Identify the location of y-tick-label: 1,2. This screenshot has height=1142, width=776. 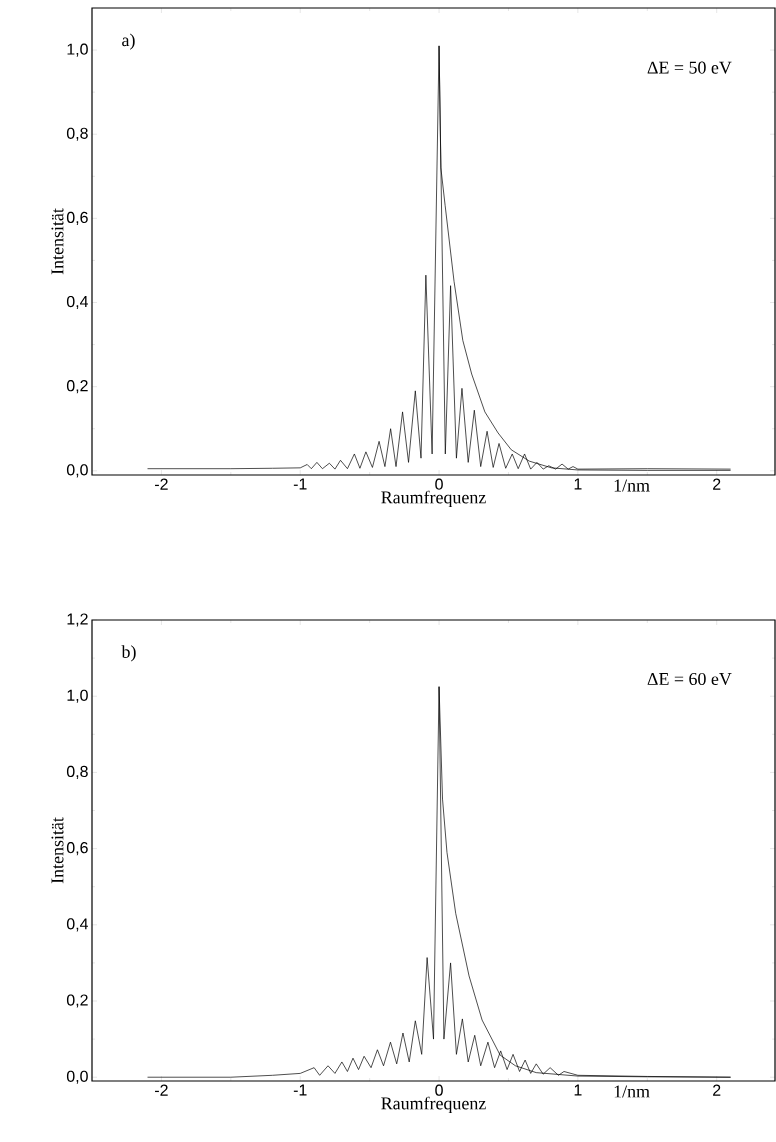
(77, 620).